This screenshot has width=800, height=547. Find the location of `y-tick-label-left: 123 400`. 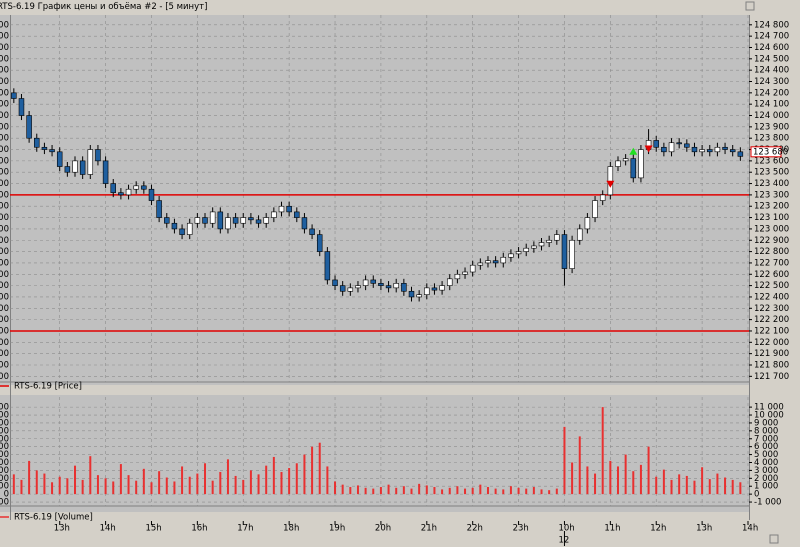

y-tick-label-left: 123 400 is located at coordinates (4, 184).